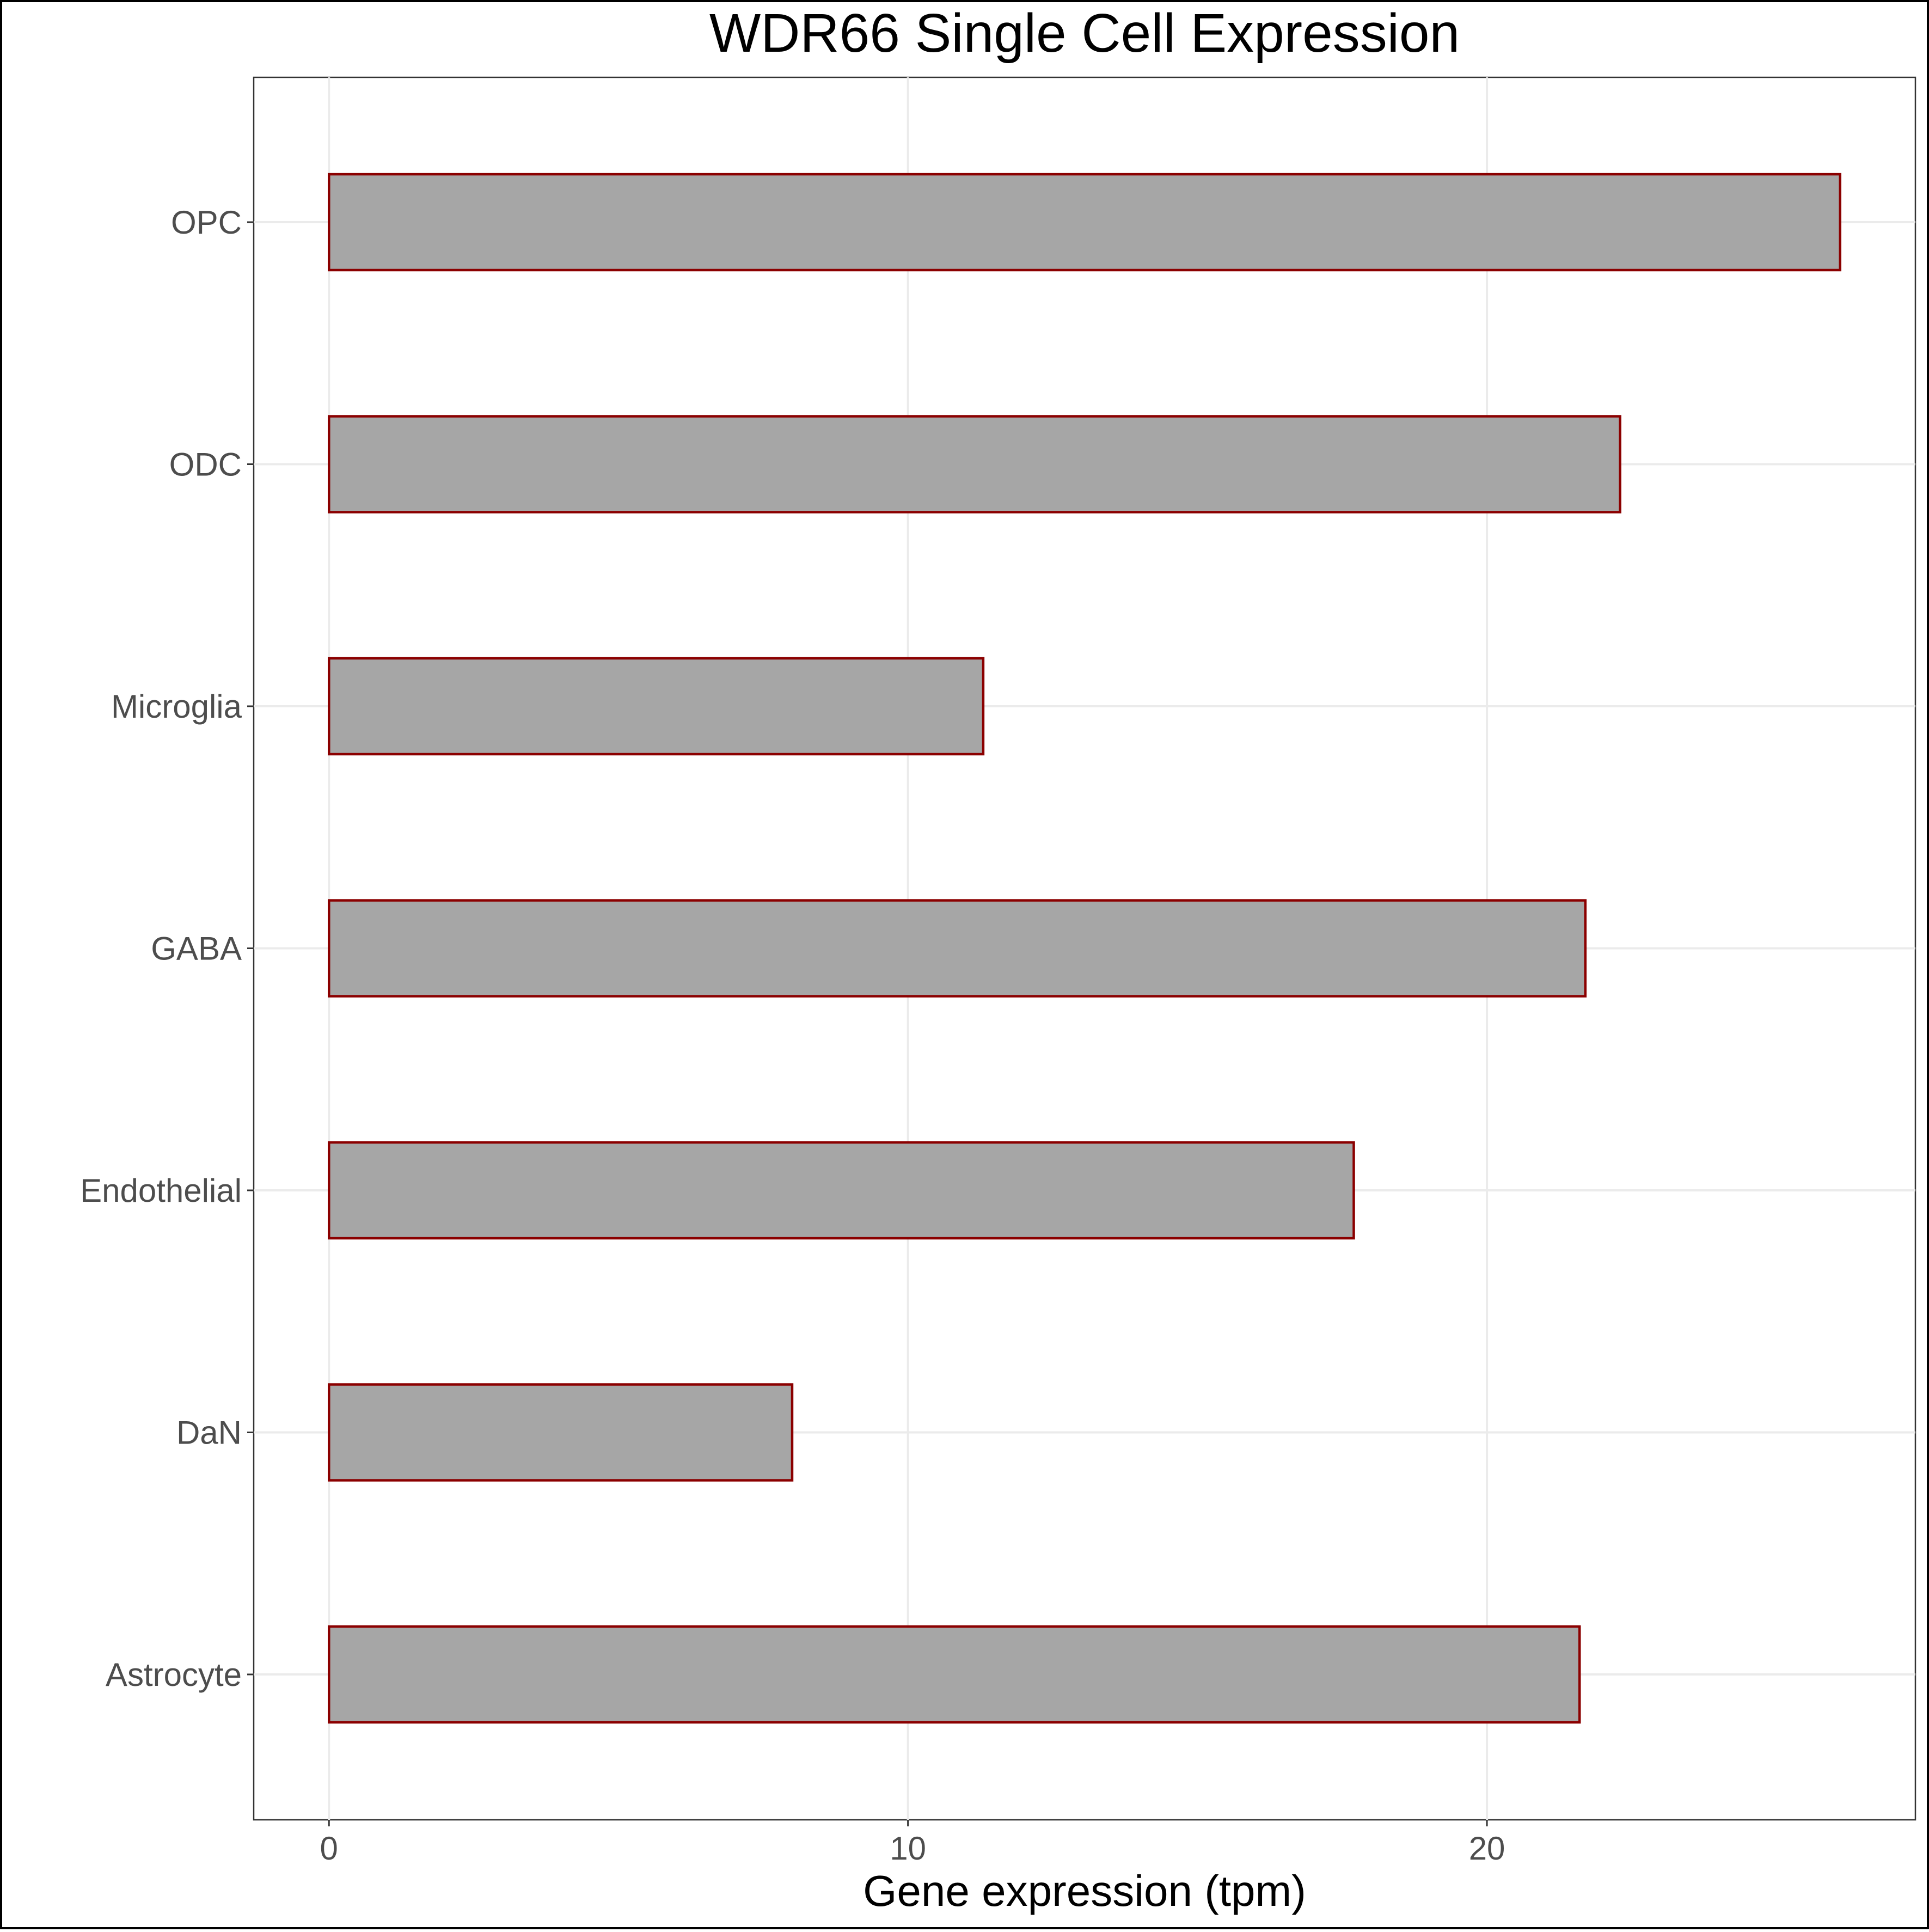 The height and width of the screenshot is (1932, 1929). I want to click on x-tick-label-20: 20, so click(1487, 1849).